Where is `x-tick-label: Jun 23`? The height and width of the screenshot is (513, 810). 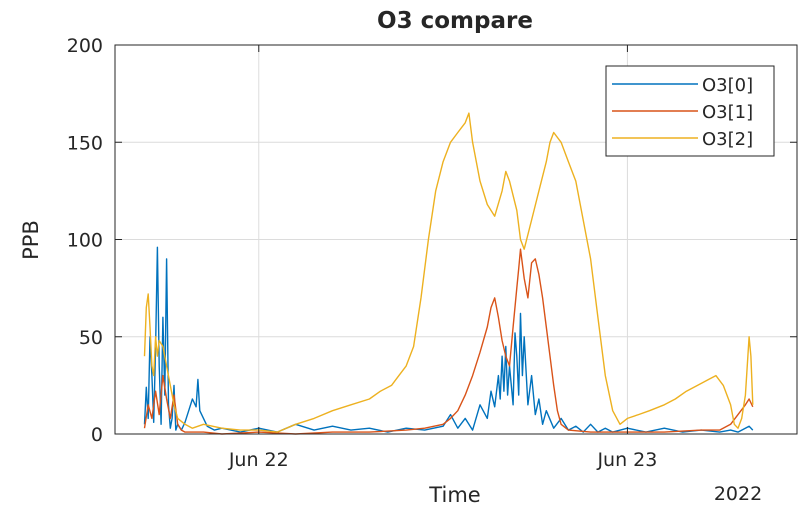 x-tick-label: Jun 23 is located at coordinates (626, 460).